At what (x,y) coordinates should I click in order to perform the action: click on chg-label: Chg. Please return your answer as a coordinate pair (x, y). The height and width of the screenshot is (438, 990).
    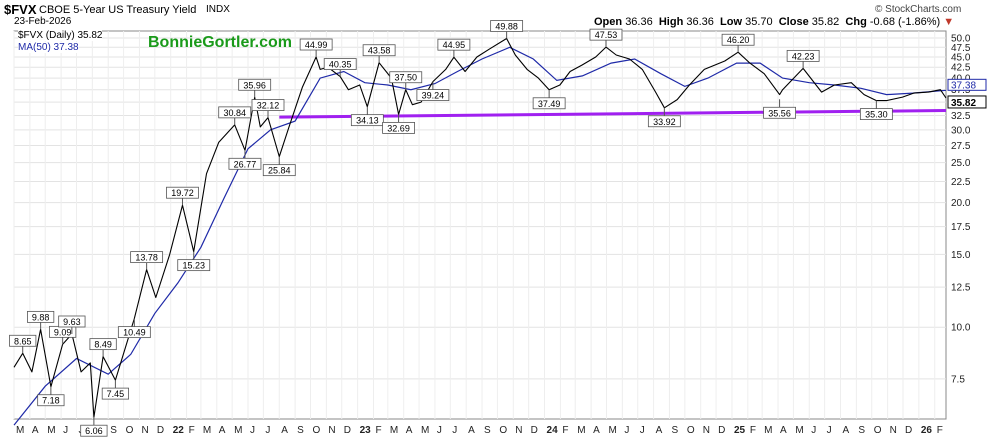
    Looking at the image, I should click on (856, 22).